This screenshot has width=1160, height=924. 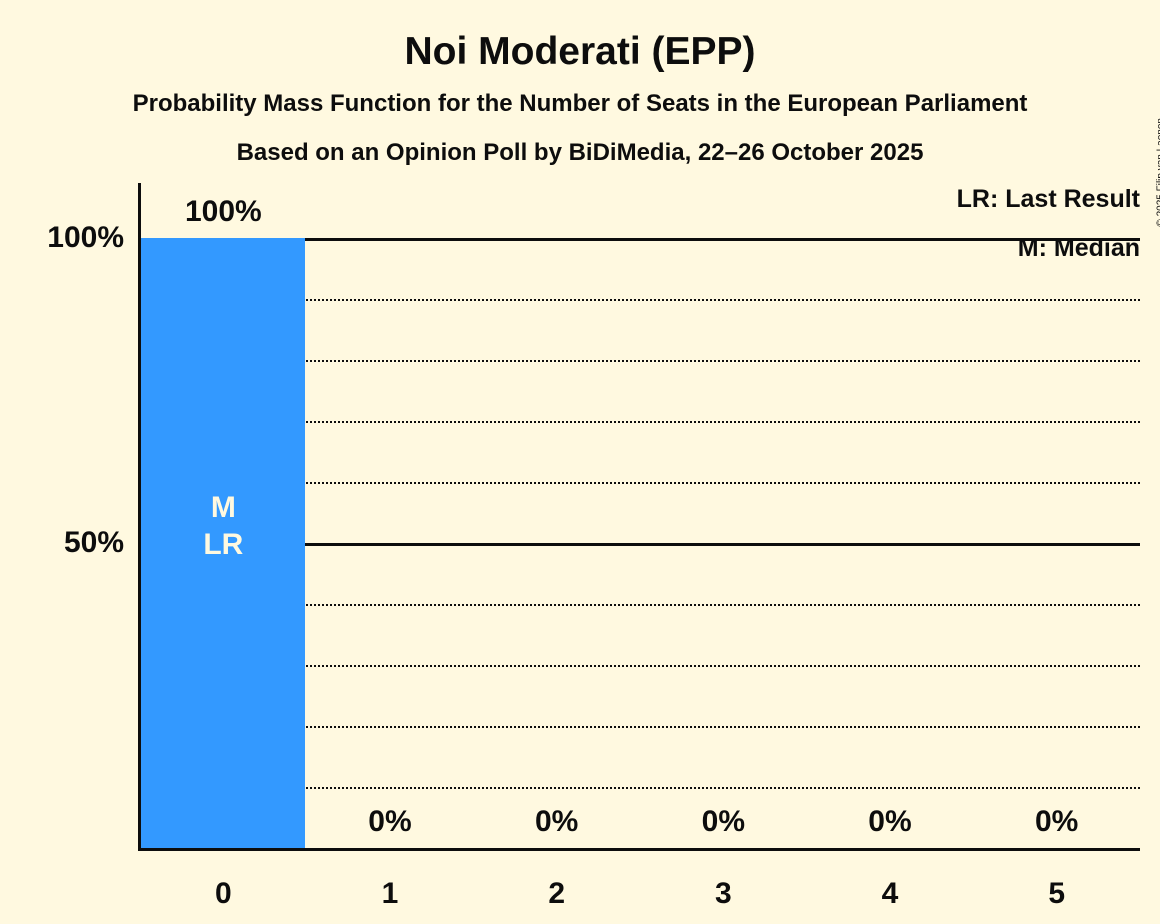 I want to click on gridline-20pct, so click(x=640, y=727).